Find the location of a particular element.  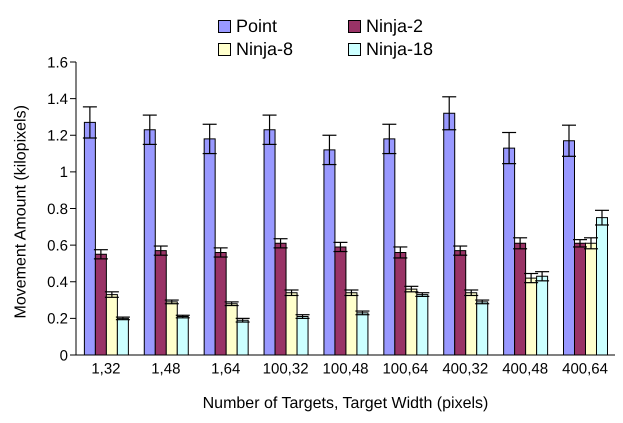

x-tick-label: 1,32 is located at coordinates (106, 369).